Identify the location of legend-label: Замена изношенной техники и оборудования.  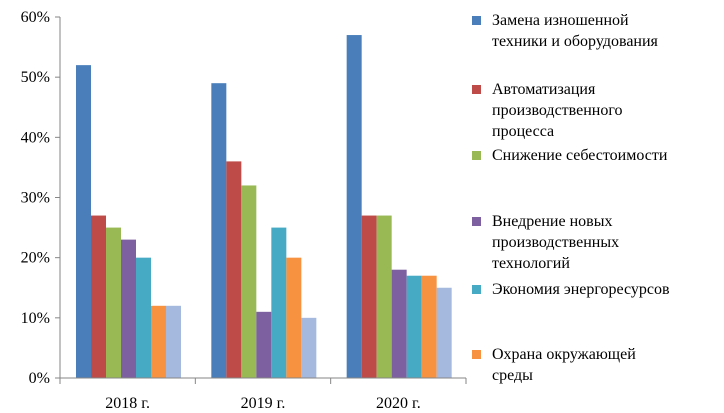
(575, 31).